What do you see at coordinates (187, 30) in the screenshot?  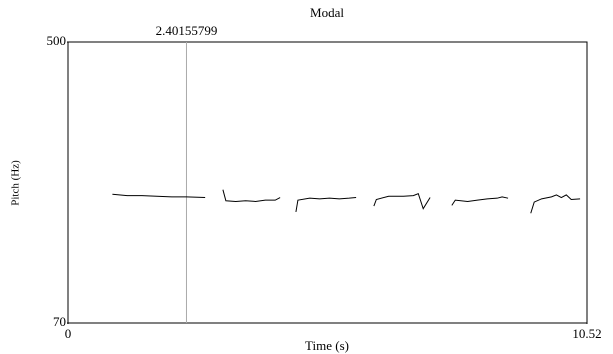 I see `cursor-label: 2.40155799` at bounding box center [187, 30].